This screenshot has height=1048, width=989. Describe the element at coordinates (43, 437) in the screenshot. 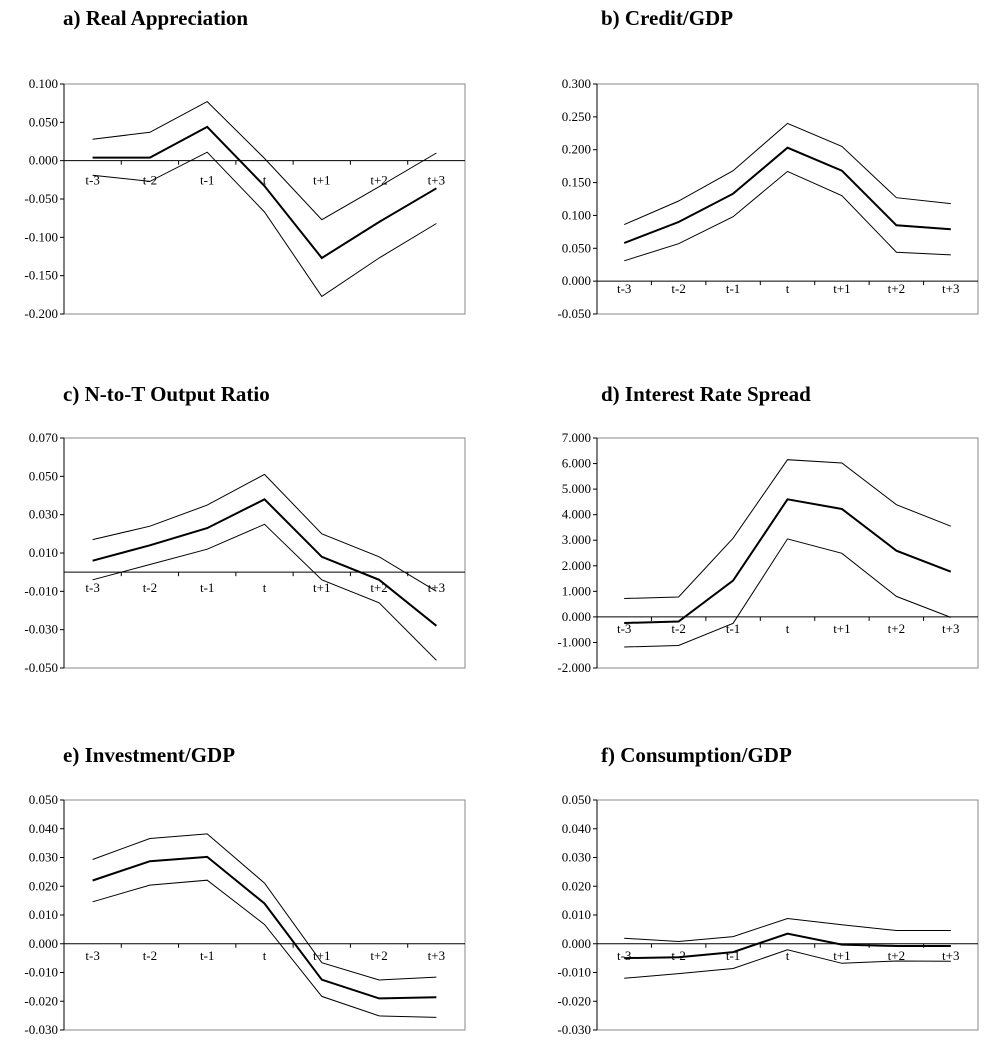

I see `y-tick-label: 0.070` at that location.